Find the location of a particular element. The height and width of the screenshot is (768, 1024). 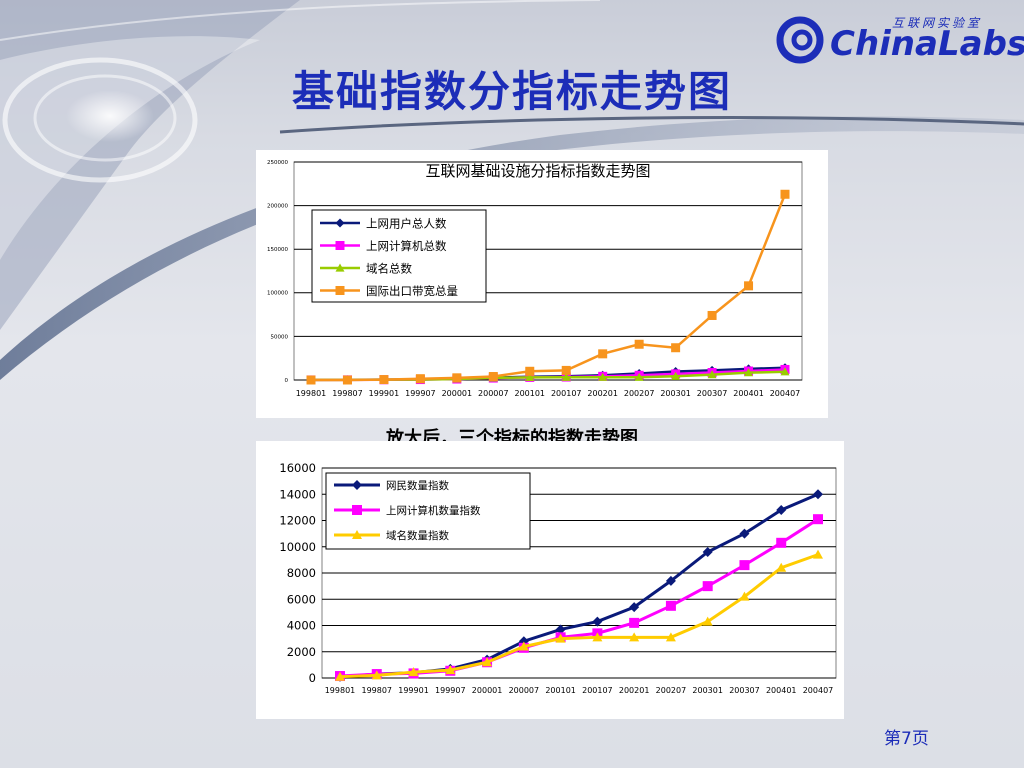

y-tick-label: 150000 is located at coordinates (277, 250).